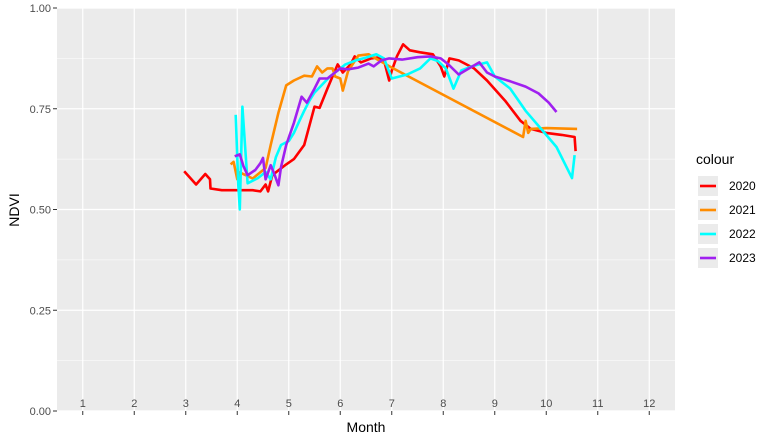 This screenshot has width=773, height=442. What do you see at coordinates (396, 121) in the screenshot?
I see `series-line-2023` at bounding box center [396, 121].